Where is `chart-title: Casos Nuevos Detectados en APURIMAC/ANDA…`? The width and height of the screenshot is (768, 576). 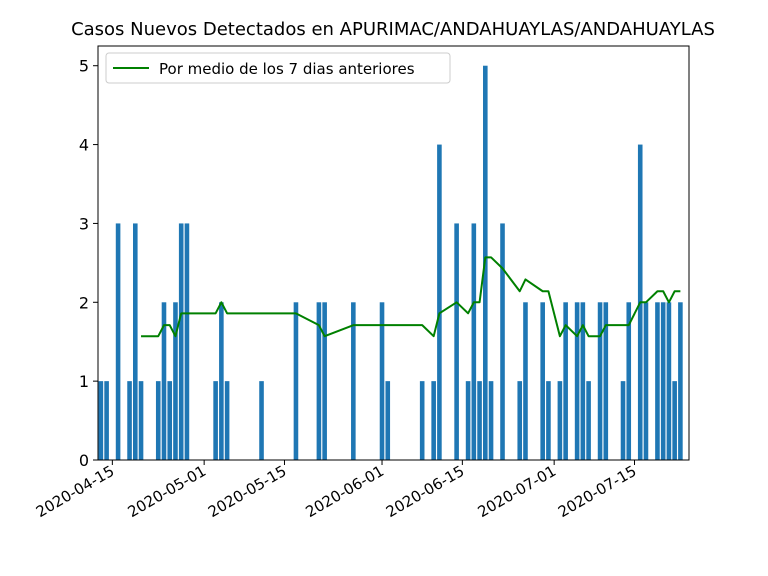 chart-title: Casos Nuevos Detectados en APURIMAC/ANDA… is located at coordinates (393, 29).